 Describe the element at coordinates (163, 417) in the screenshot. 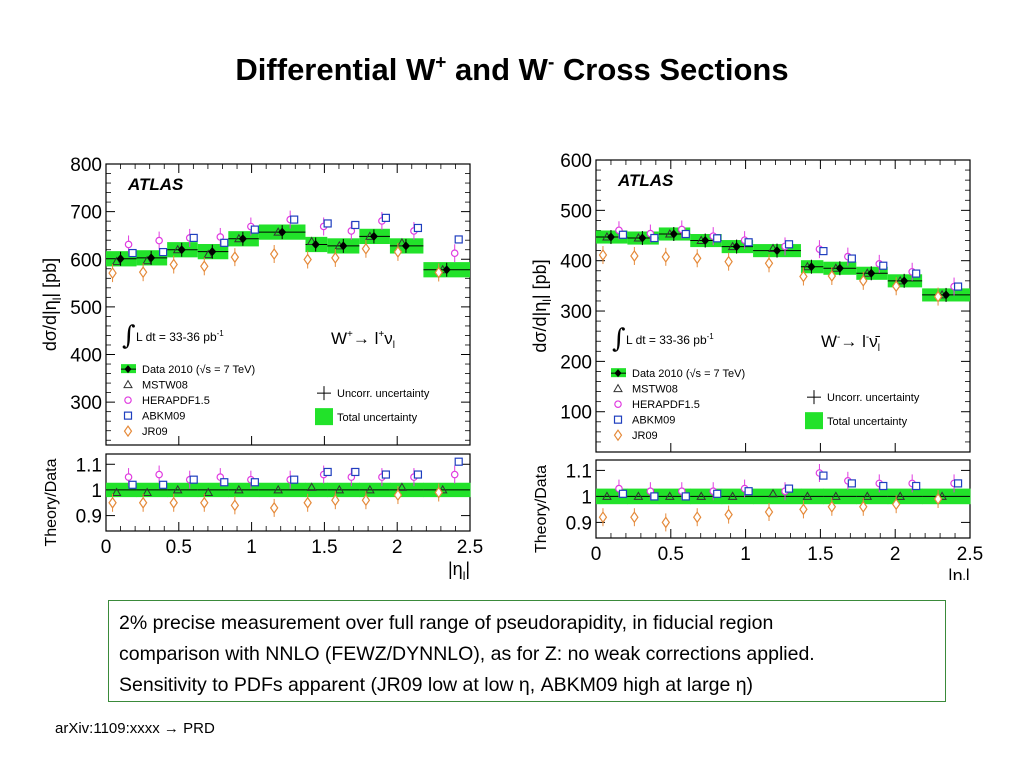

I see `legend-abkm-label: ABKM09` at that location.